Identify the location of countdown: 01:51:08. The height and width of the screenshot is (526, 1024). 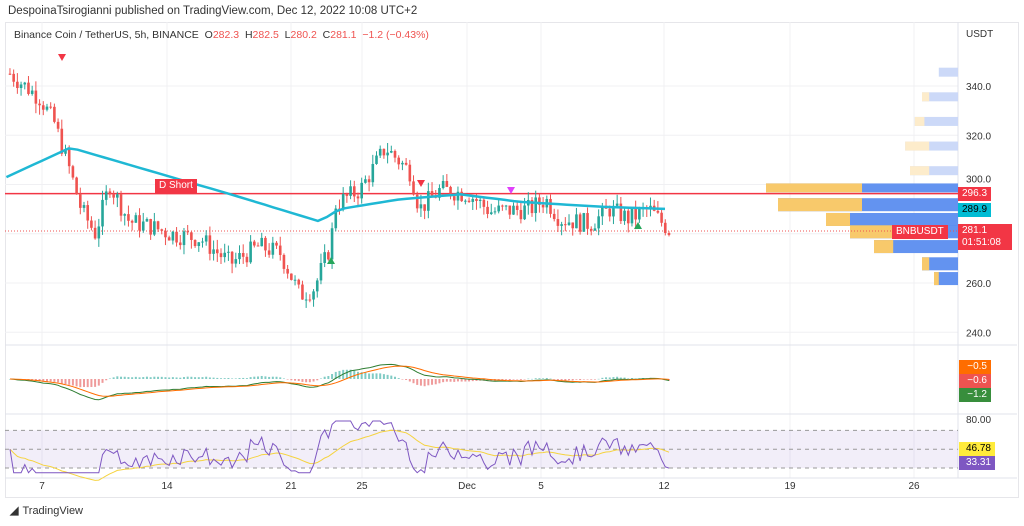
(981, 242).